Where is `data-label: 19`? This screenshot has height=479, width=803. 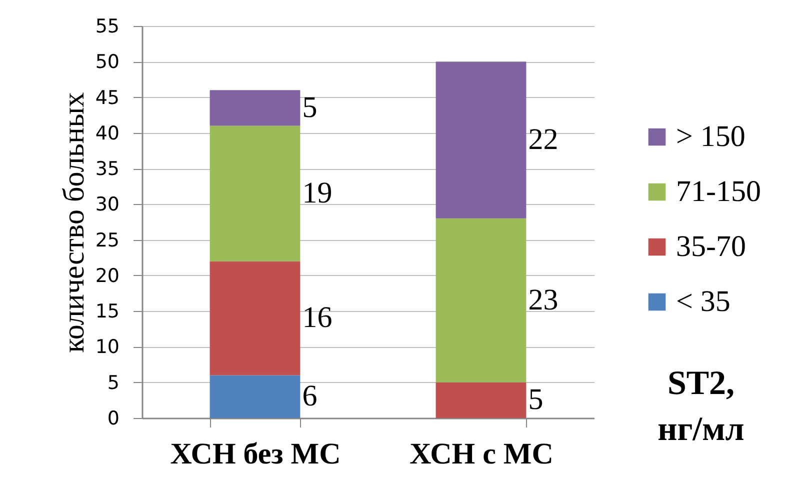
data-label: 19 is located at coordinates (317, 193).